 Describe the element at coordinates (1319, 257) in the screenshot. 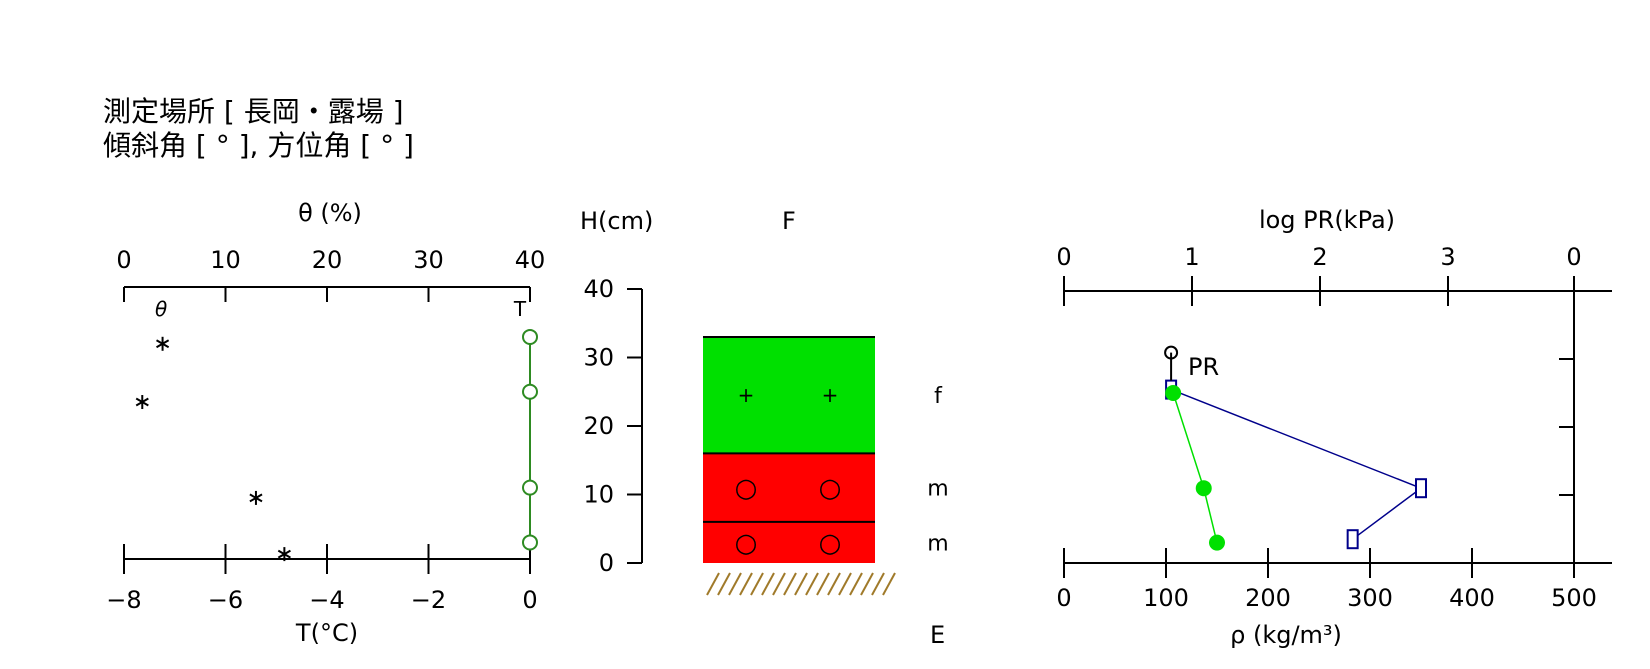

I see `log-pr-tick-label: 2` at that location.